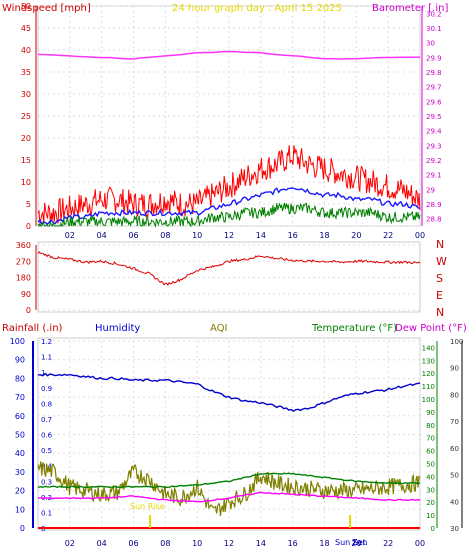 Image resolution: width=466 pixels, height=555 pixels. I want to click on temperature-tick-label: 80, so click(430, 426).